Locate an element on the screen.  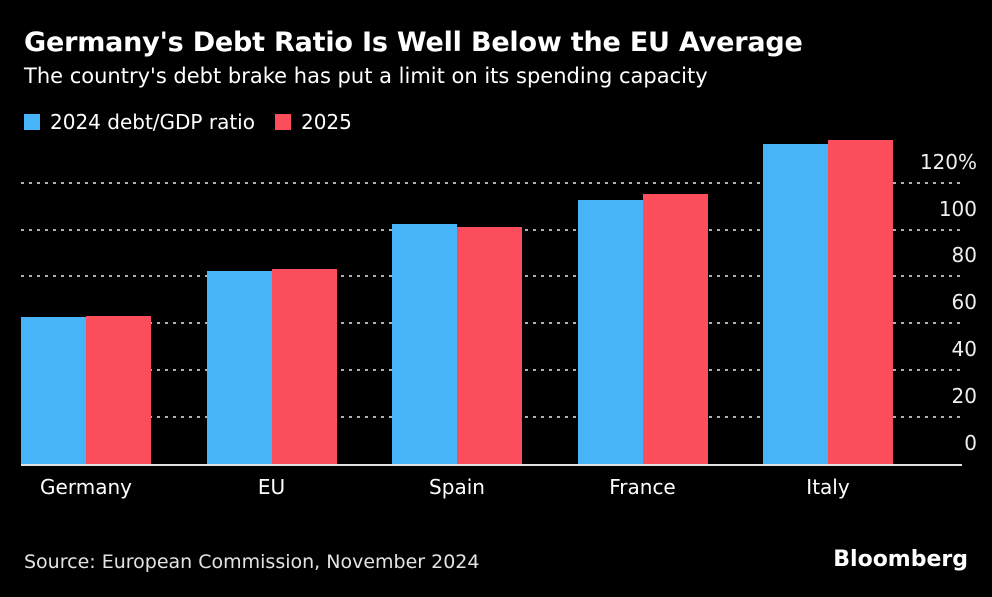
x-axis-label-france: France is located at coordinates (642, 487).